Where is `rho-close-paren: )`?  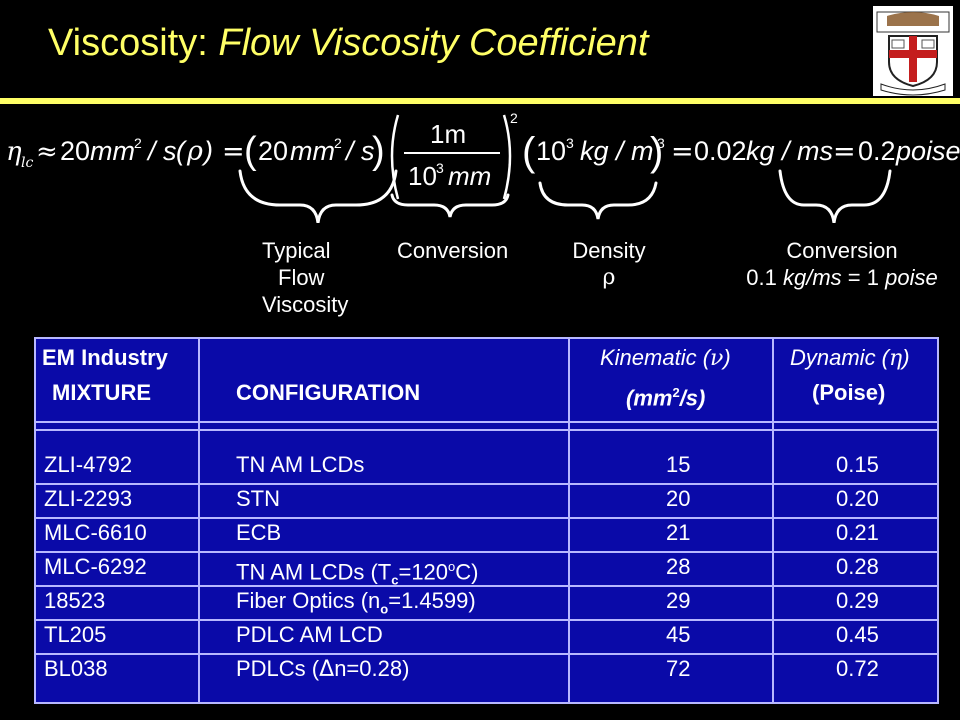 rho-close-paren: ) is located at coordinates (207, 151).